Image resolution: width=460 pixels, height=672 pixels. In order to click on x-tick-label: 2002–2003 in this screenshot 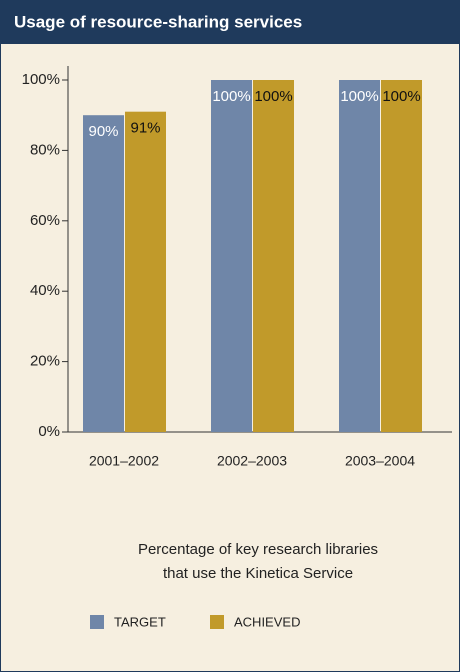, I will do `click(252, 461)`.